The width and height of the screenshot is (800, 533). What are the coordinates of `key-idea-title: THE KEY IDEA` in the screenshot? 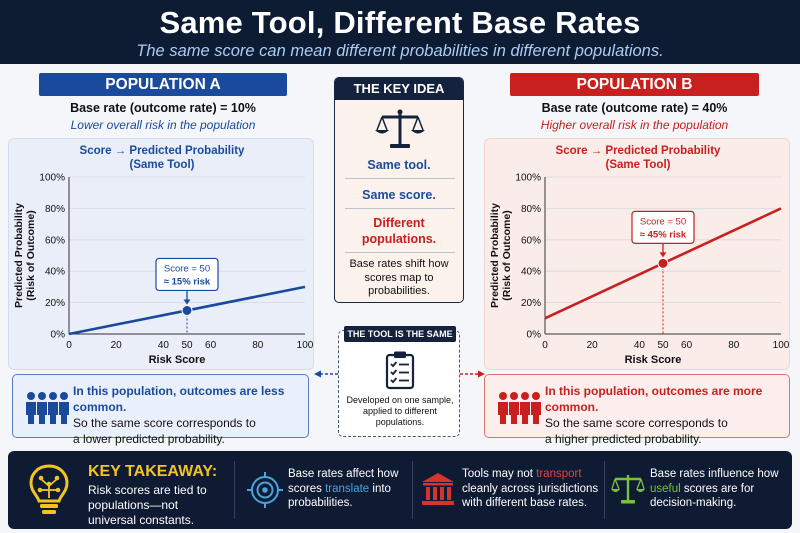 It's located at (399, 89).